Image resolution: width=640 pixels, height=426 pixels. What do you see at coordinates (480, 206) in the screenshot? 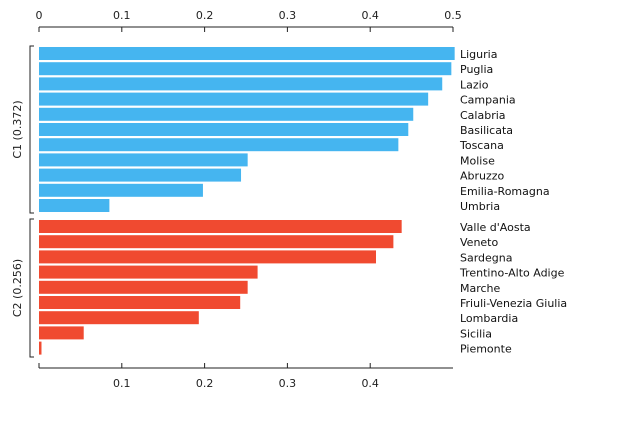
I see `category-label: Umbria` at bounding box center [480, 206].